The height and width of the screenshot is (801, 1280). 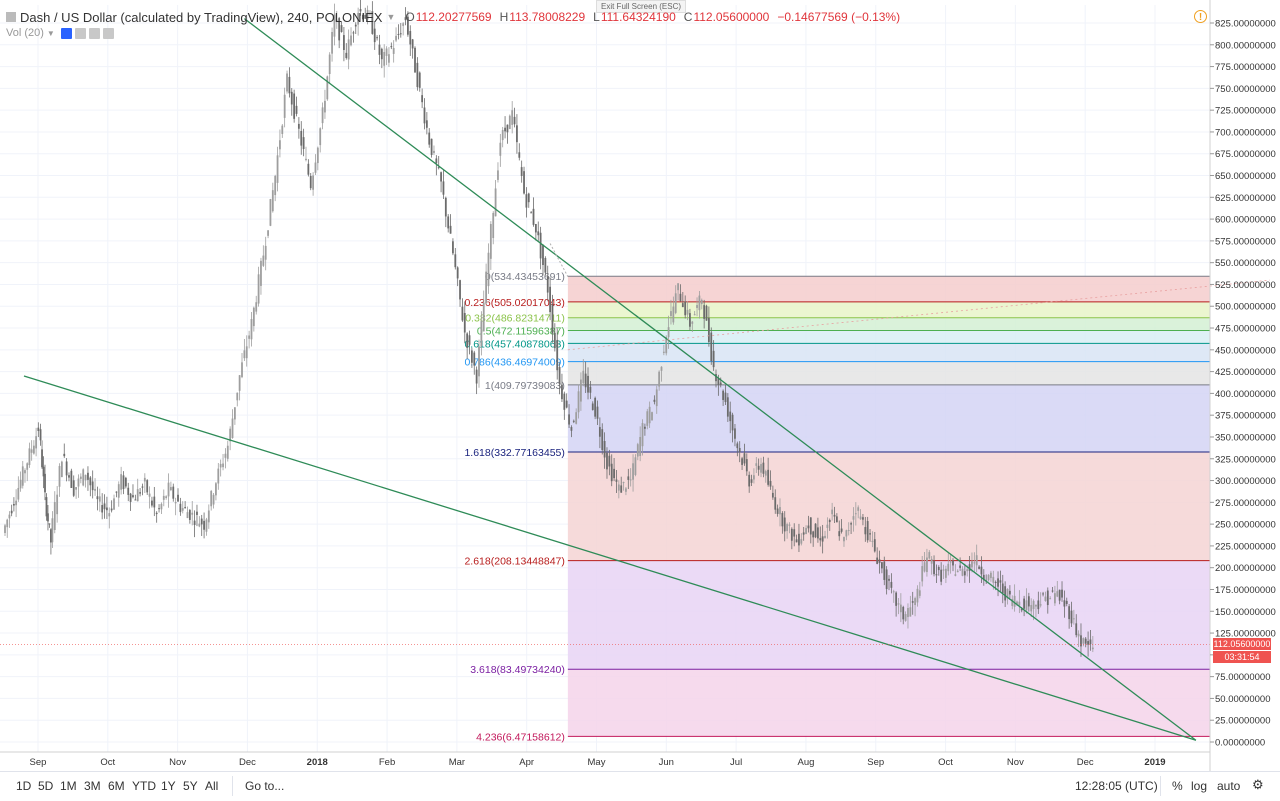 I want to click on gear-icon, so click(x=80, y=33).